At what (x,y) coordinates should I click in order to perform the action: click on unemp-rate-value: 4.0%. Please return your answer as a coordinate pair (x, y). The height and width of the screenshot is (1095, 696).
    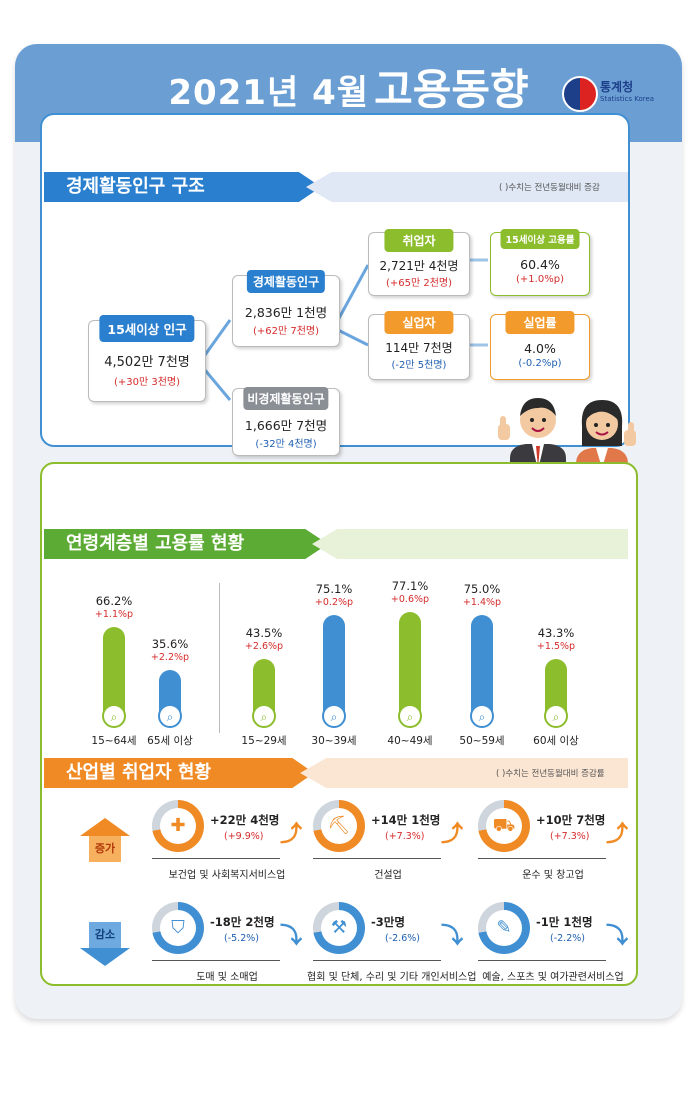
    Looking at the image, I should click on (540, 348).